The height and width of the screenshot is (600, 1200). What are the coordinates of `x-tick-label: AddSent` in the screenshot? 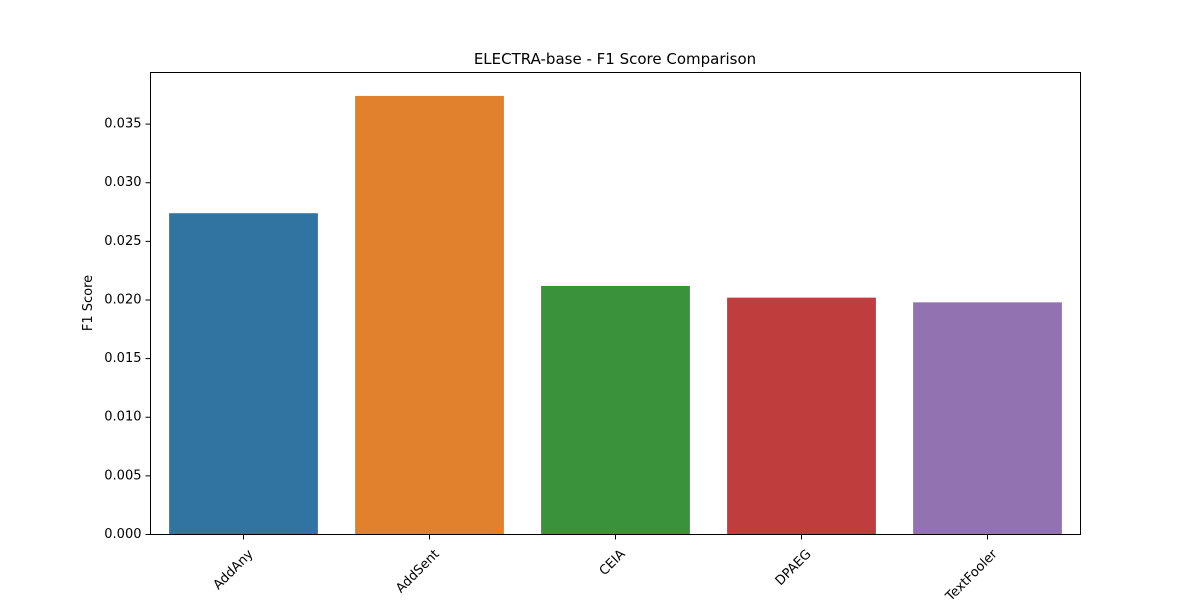 It's located at (417, 571).